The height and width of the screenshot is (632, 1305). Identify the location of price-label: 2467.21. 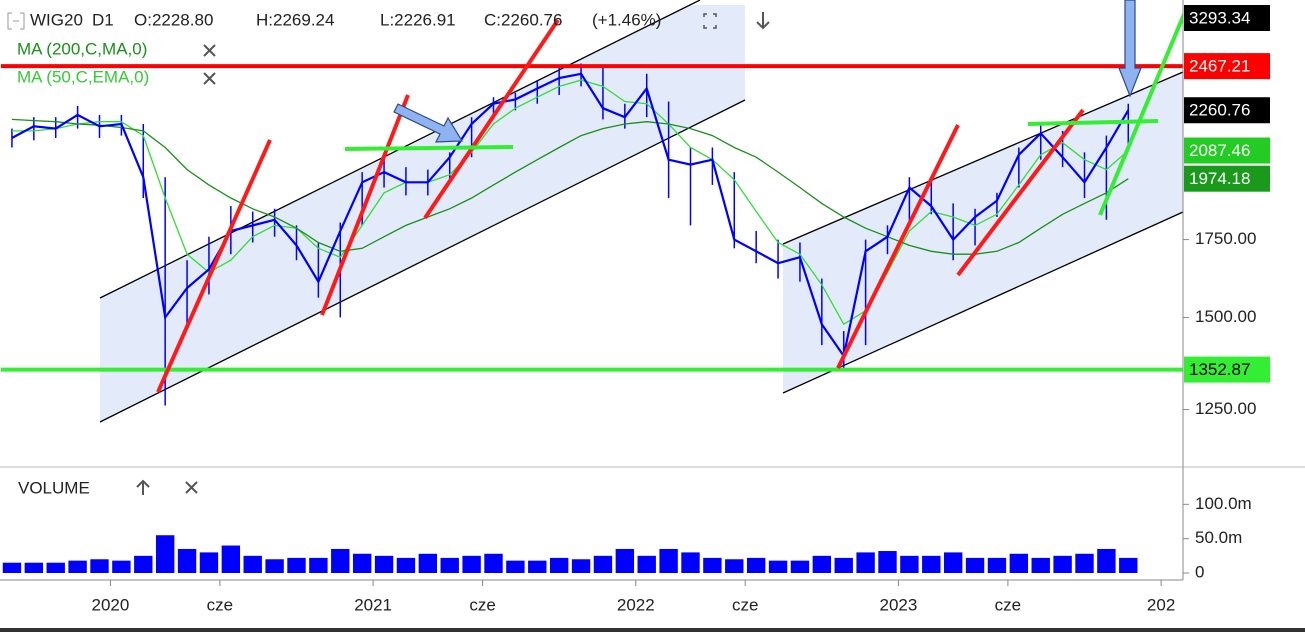
(1219, 66).